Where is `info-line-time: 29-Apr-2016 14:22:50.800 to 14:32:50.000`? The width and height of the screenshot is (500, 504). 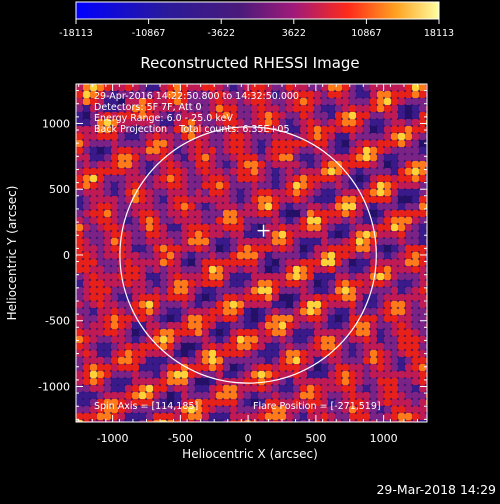
info-line-time: 29-Apr-2016 14:22:50.800 to 14:32:50.000 is located at coordinates (196, 96).